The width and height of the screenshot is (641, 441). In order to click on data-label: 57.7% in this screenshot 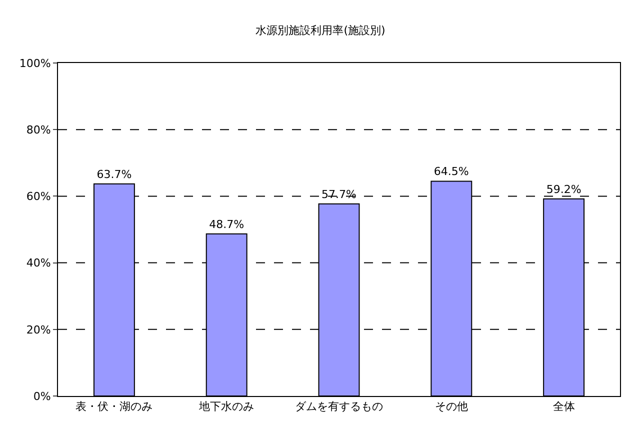, I will do `click(339, 194)`.